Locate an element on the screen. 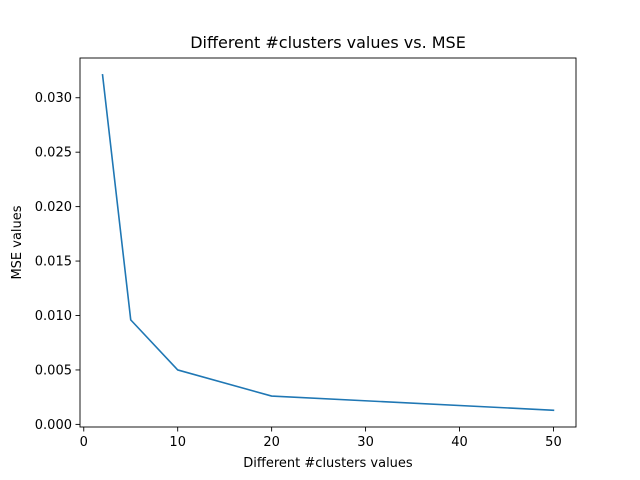 The image size is (640, 480). x-tick-label: 30 is located at coordinates (365, 442).